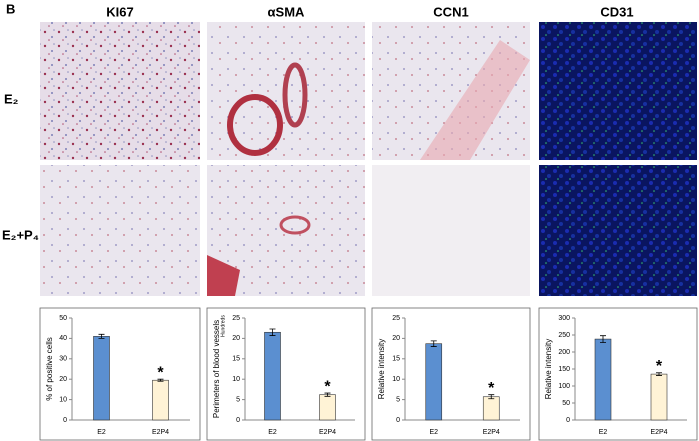 This screenshot has height=441, width=699. Describe the element at coordinates (20, 234) in the screenshot. I see `row-label: E₂+P₄` at that location.